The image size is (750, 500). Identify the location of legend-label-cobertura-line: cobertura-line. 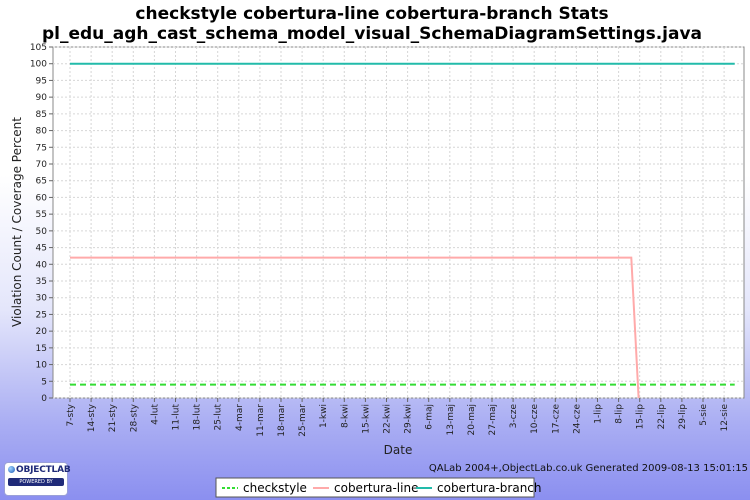
(376, 488).